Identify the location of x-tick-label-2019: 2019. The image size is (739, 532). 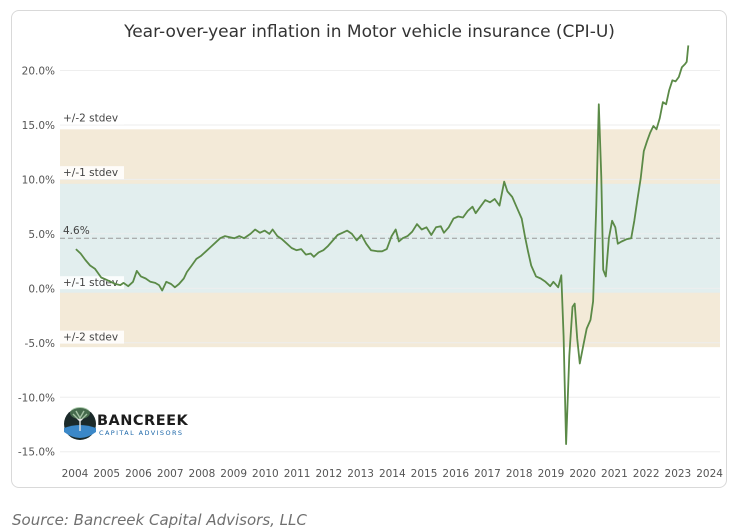
(551, 474).